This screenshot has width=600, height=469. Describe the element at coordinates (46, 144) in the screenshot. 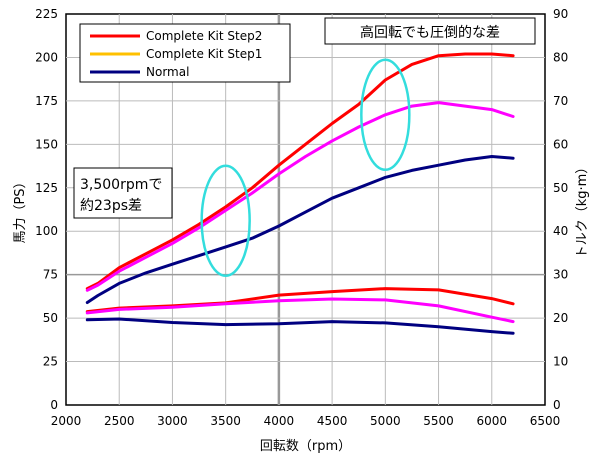

I see `y-tick-label-150: 150` at that location.